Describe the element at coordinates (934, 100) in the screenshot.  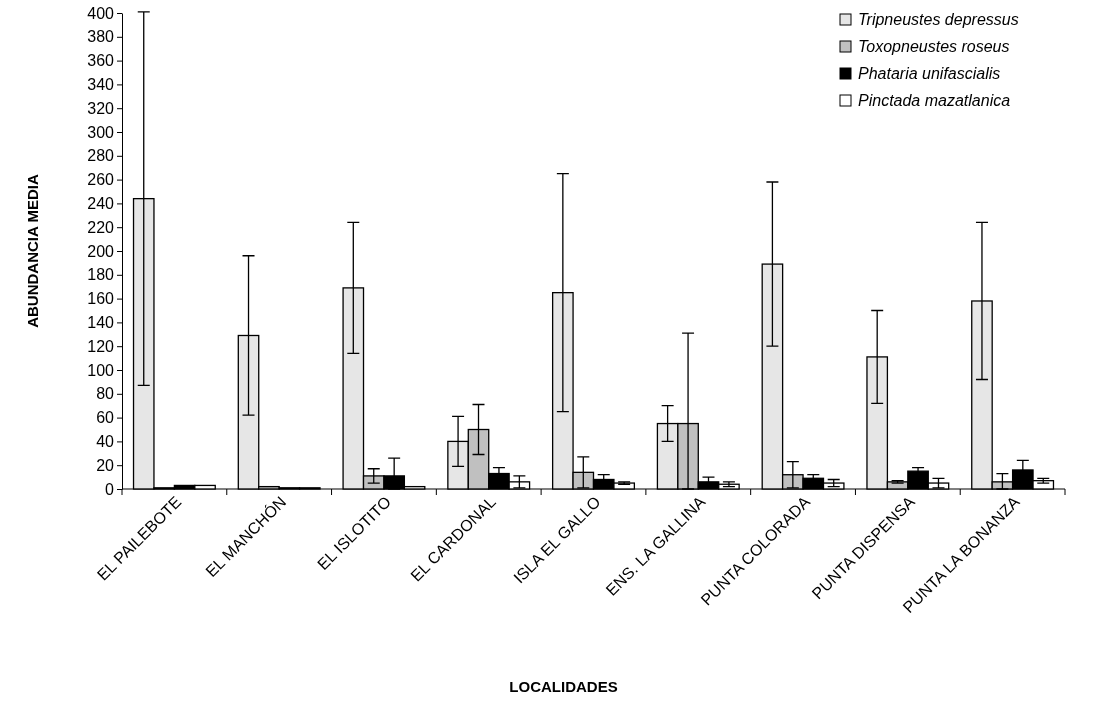
I see `legend-label: Pinctada mazatlanica` at that location.